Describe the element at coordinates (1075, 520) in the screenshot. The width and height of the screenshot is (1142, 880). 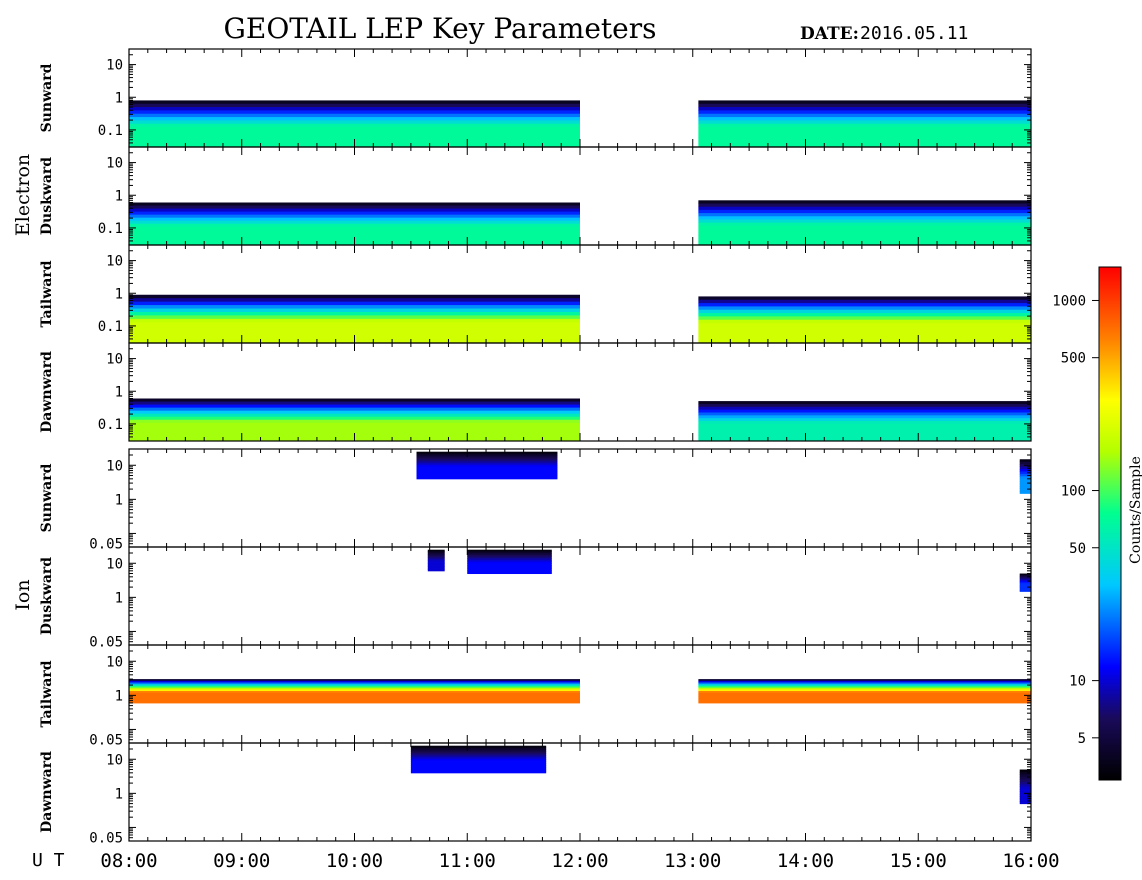
I see `colorbar-ticks: 5 10 50 100 500 1000` at that location.